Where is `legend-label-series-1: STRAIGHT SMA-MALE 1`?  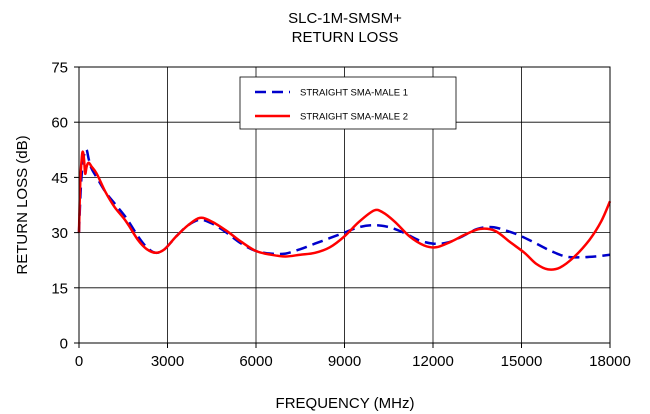
legend-label-series-1: STRAIGHT SMA-MALE 1 is located at coordinates (354, 93).